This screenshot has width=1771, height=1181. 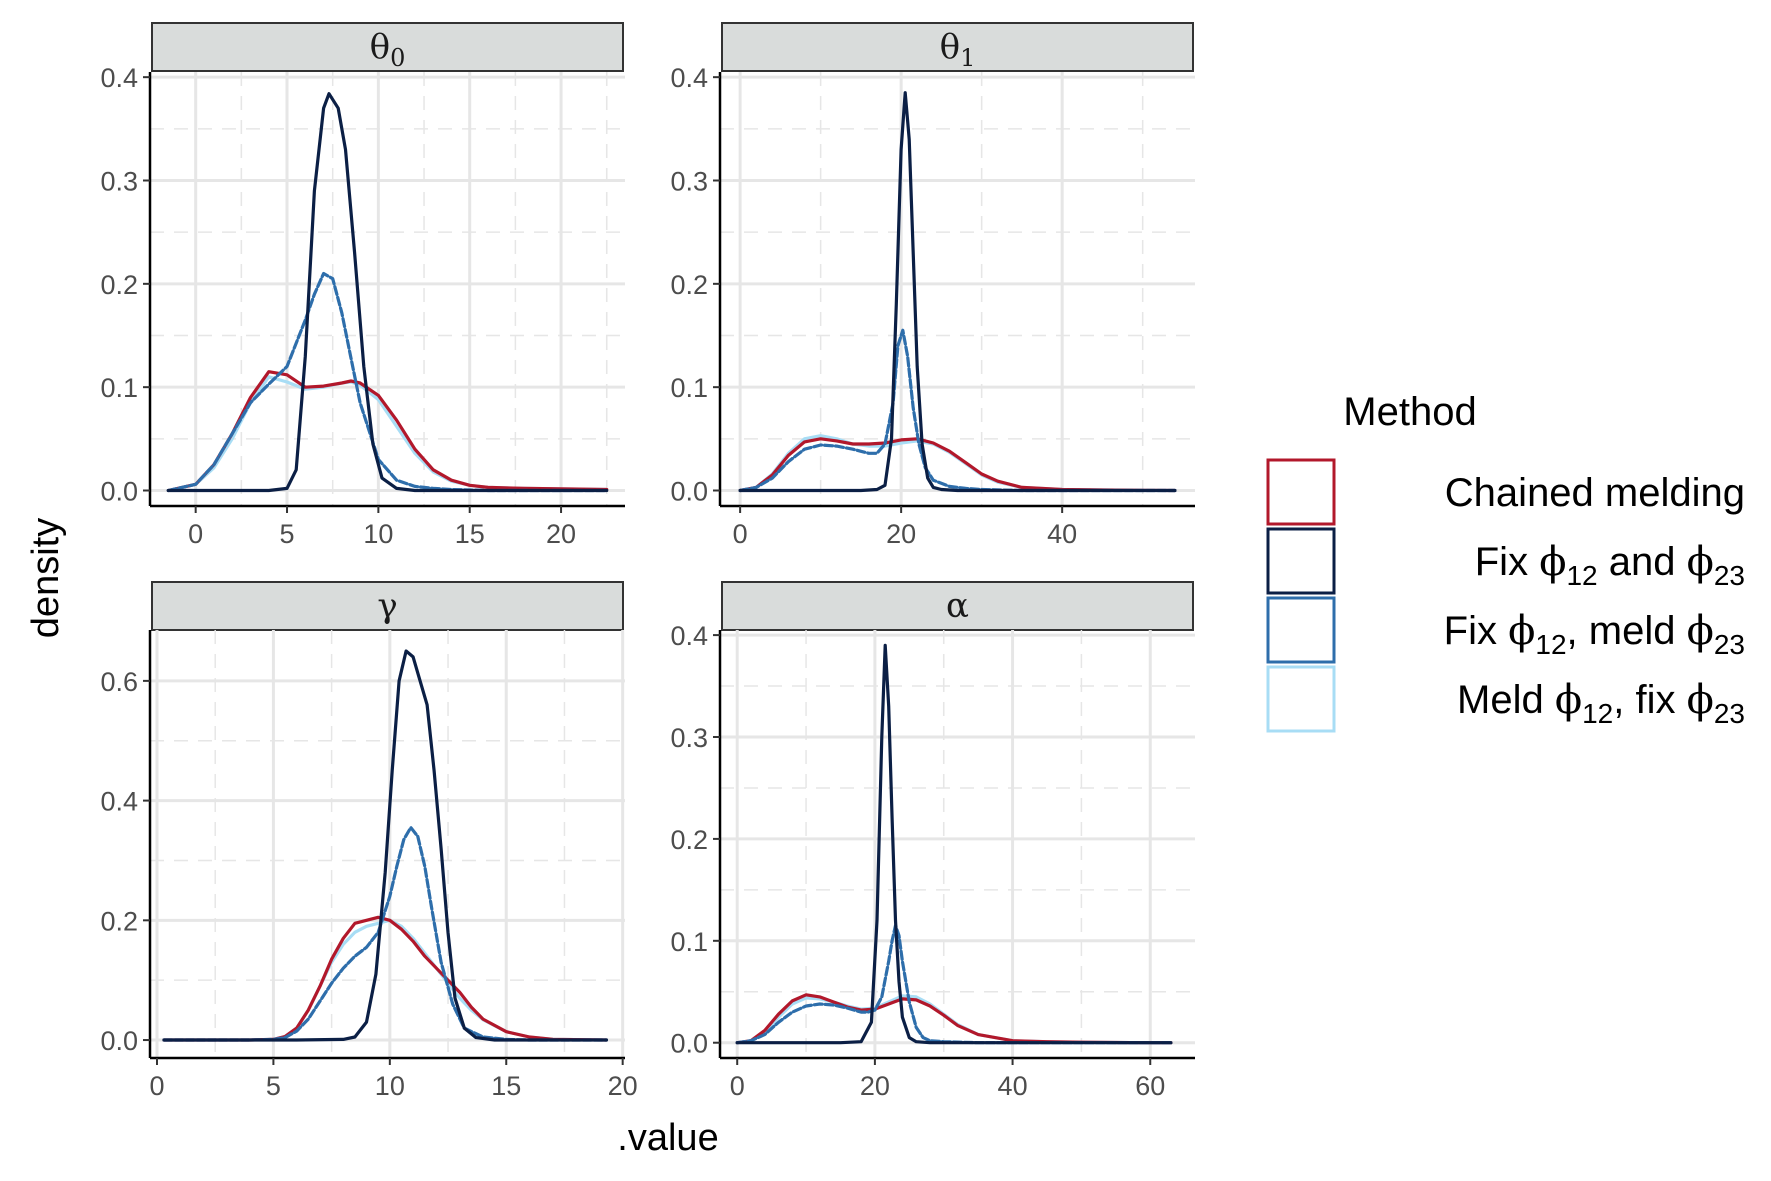 I want to click on legend-label-part: Chained melding, so click(x=1595, y=493).